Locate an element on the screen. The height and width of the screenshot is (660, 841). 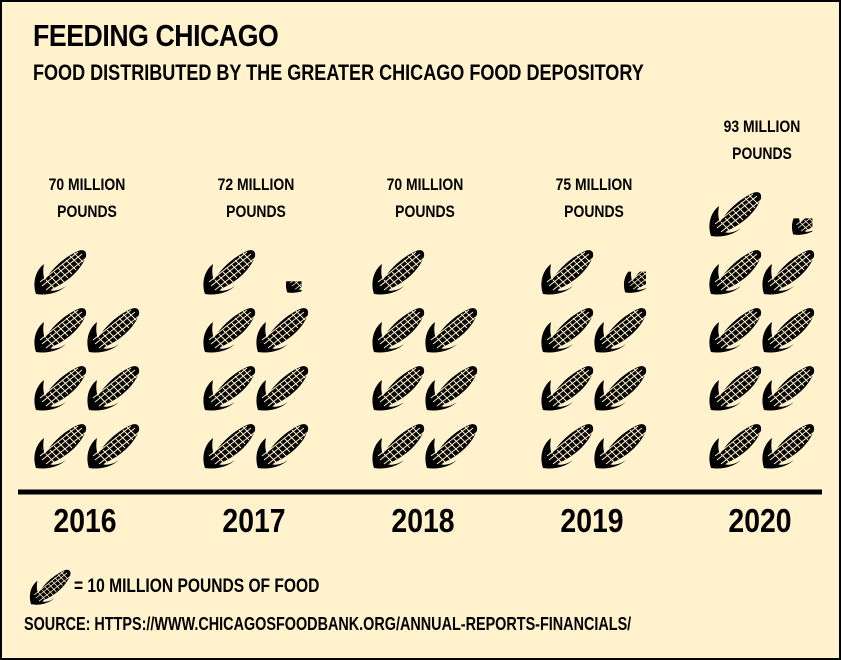
legend-text: = 10 MILLION POUNDS OF FOOD is located at coordinates (197, 586).